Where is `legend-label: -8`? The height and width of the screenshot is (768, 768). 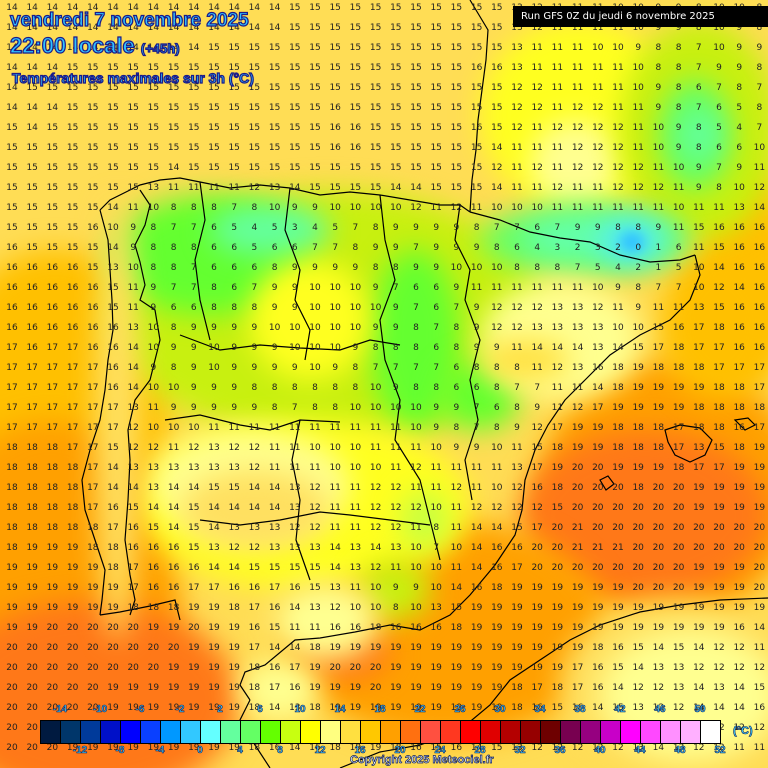
legend-label: -8 is located at coordinates (120, 751).